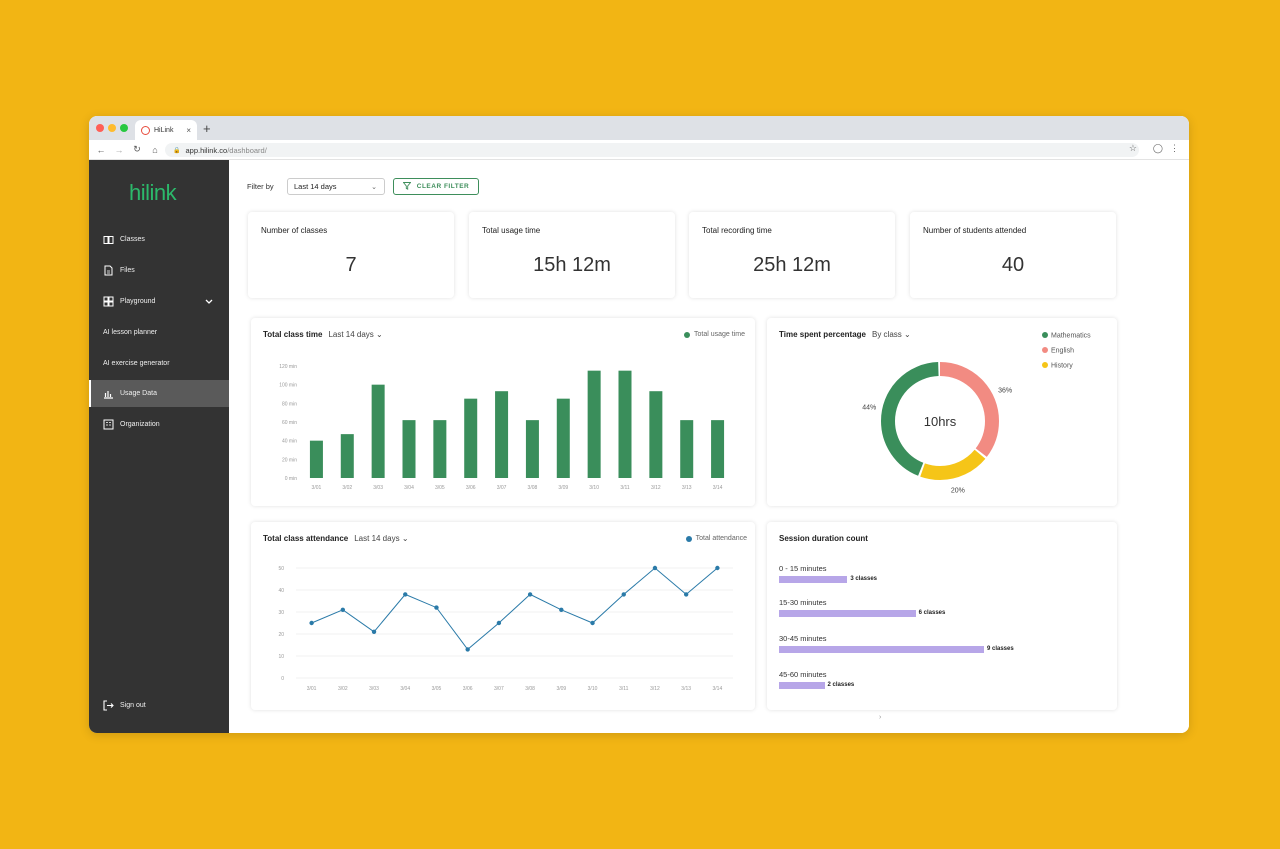  I want to click on profile-icon: ◯, so click(1157, 148).